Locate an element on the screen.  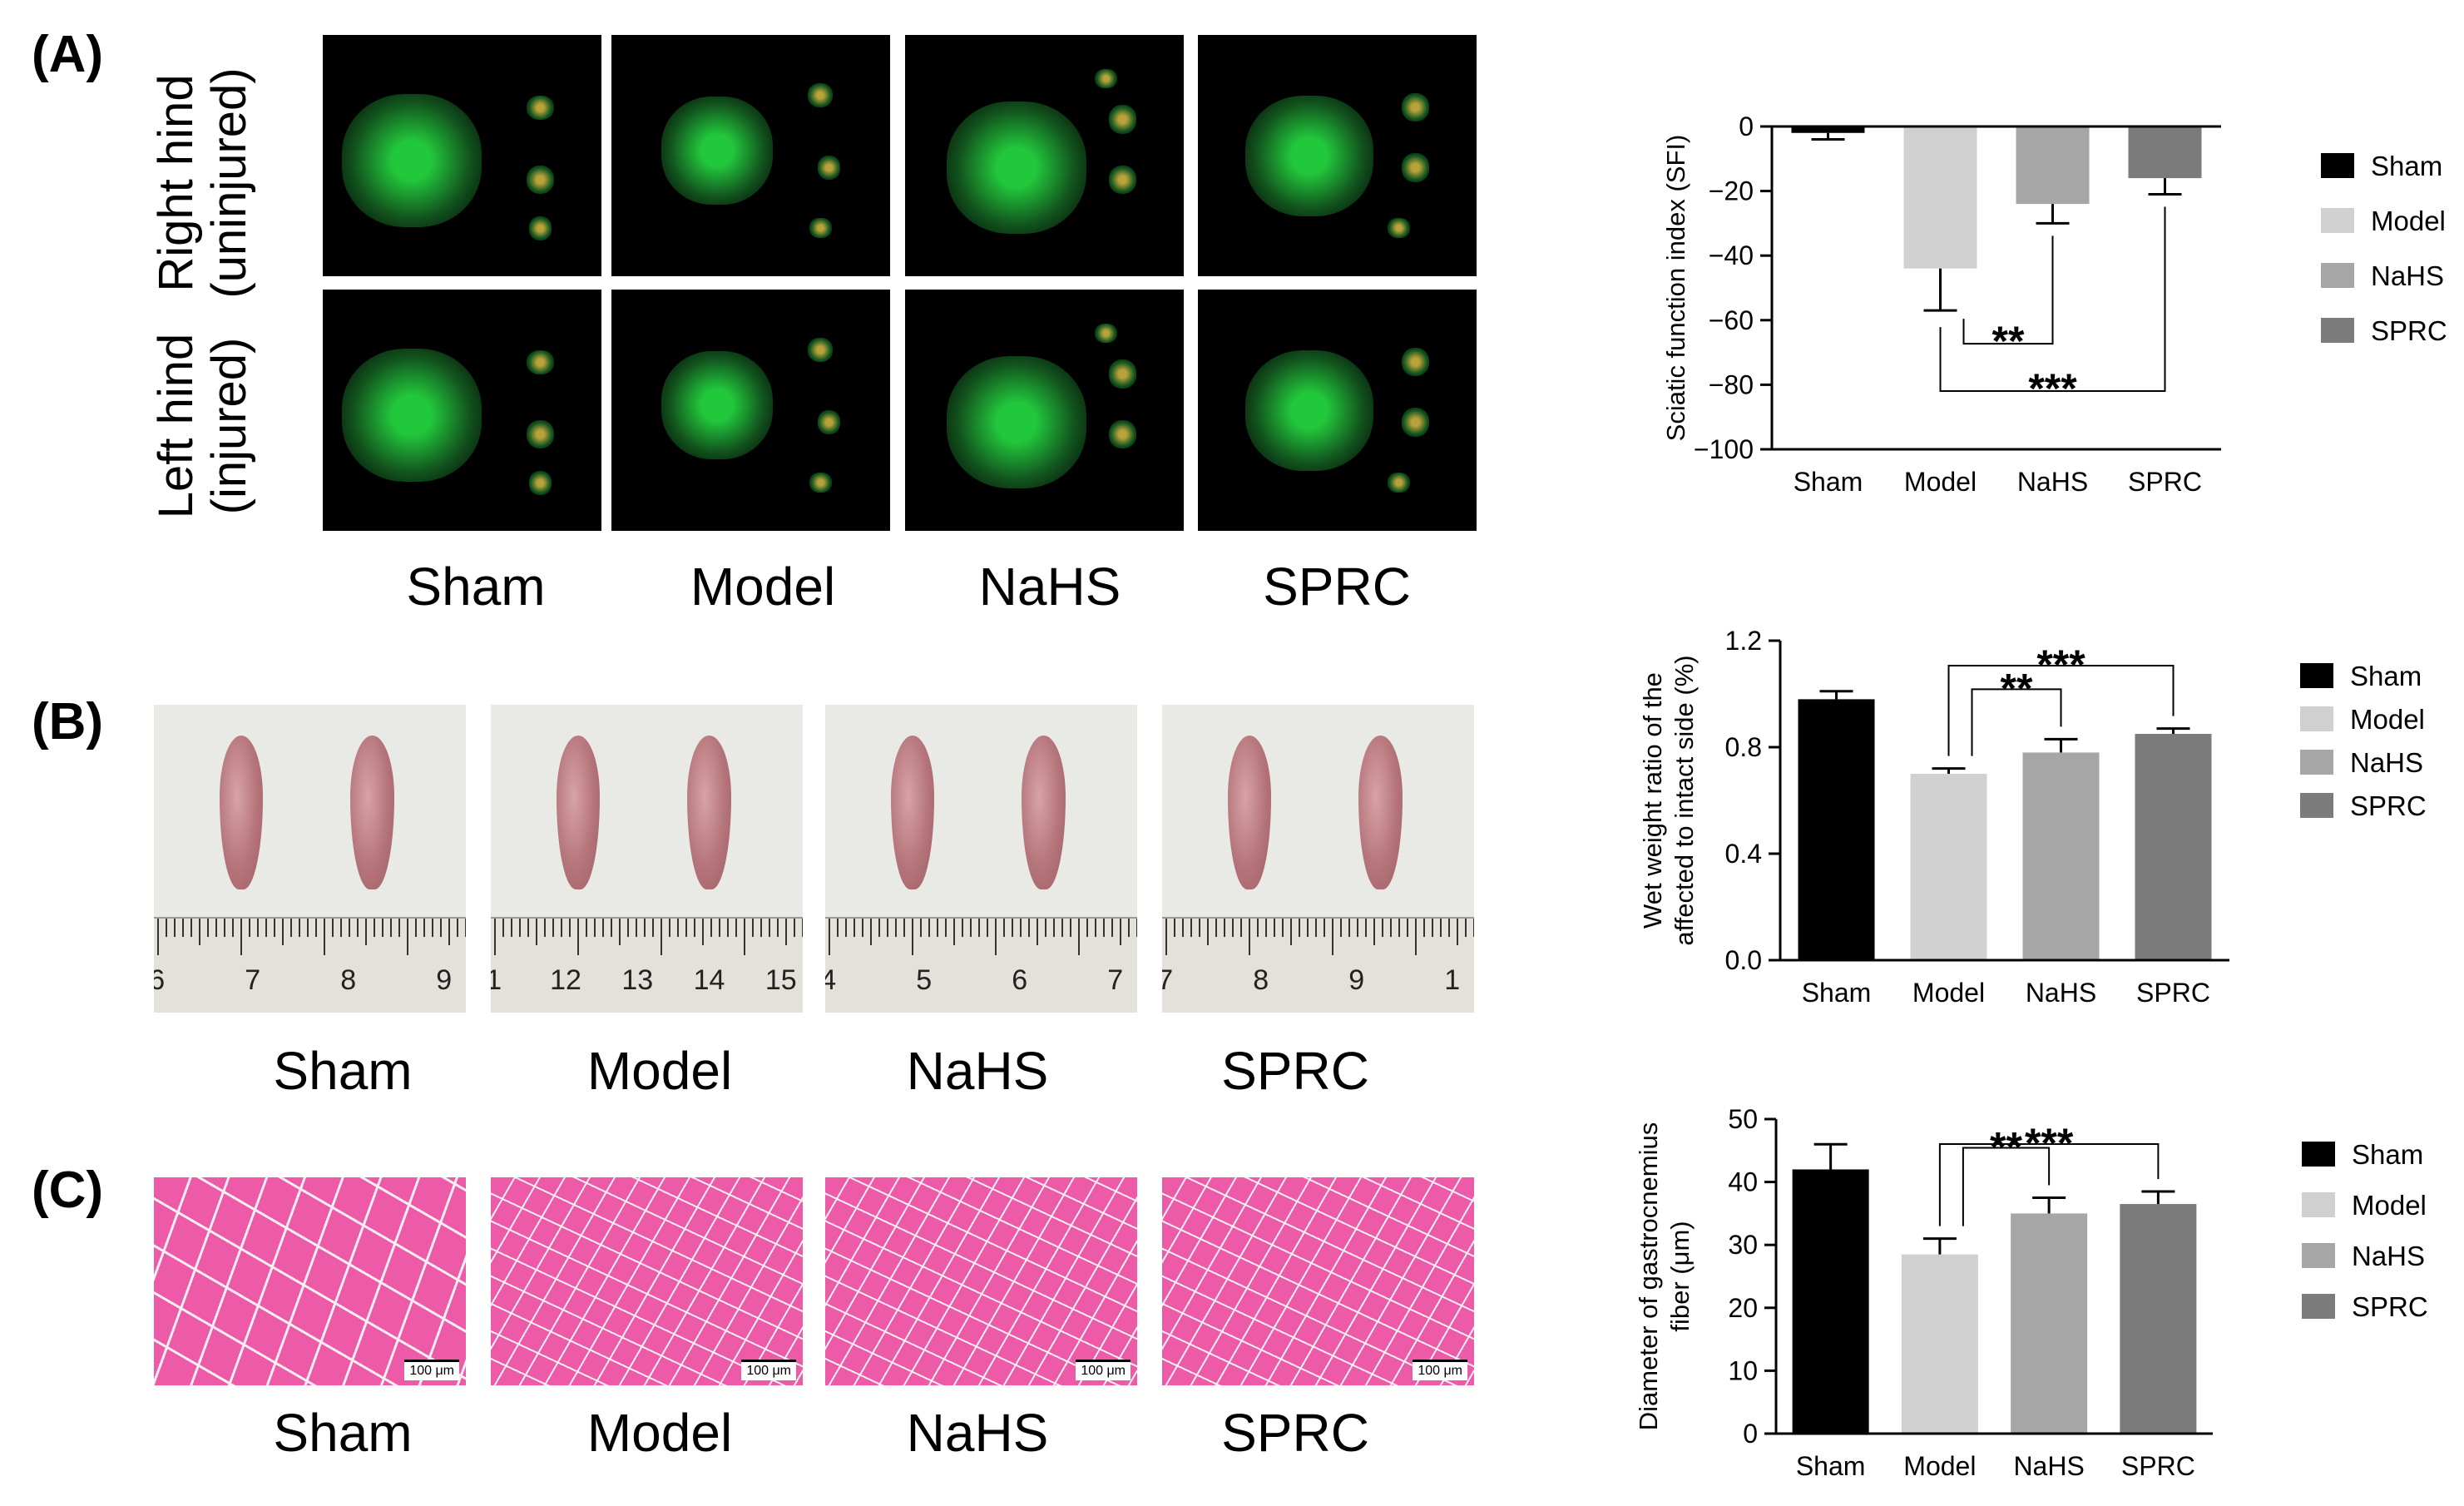
y-tick-label: −60 is located at coordinates (1731, 320).